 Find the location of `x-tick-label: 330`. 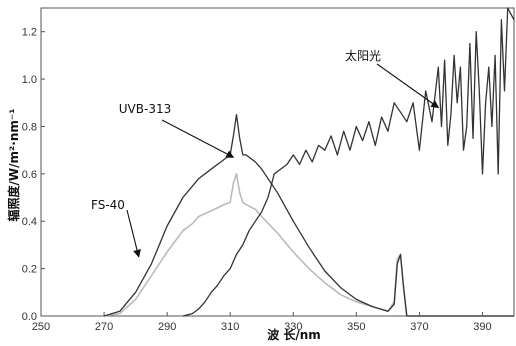

x-tick-label: 330 is located at coordinates (293, 327).